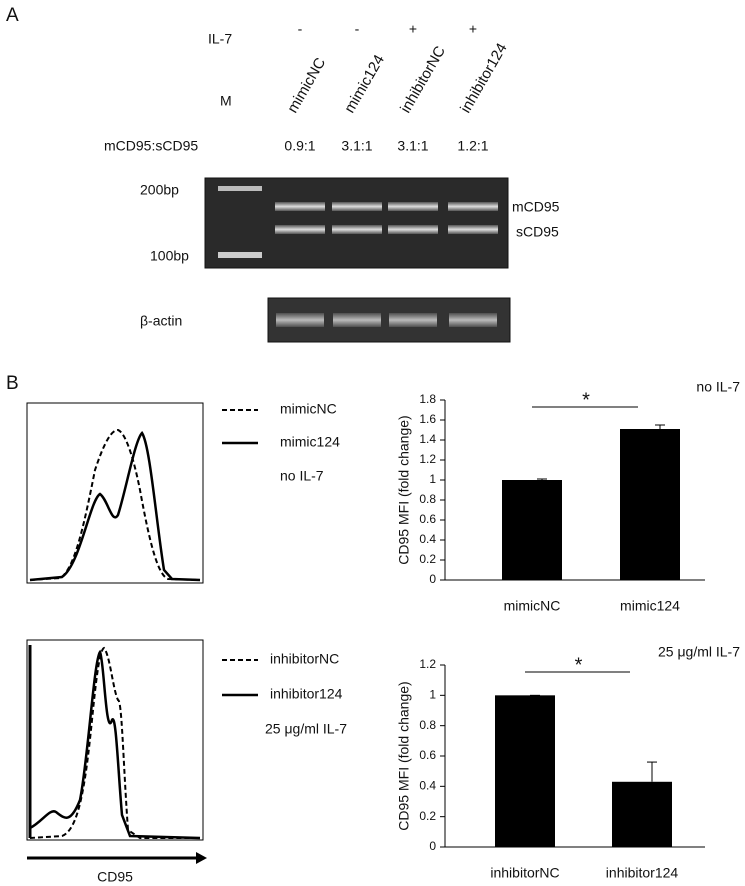 This screenshot has width=745, height=886. Describe the element at coordinates (427, 439) in the screenshot. I see `y-tick-label: 1.4` at that location.